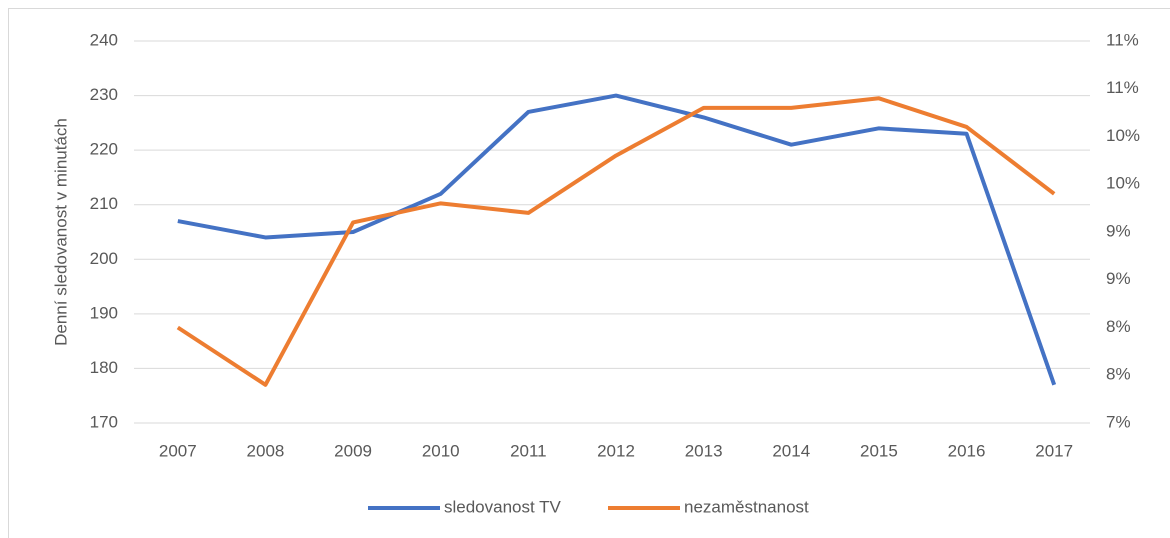 The width and height of the screenshot is (1170, 538). I want to click on x-tick-label: 2017, so click(1054, 450).